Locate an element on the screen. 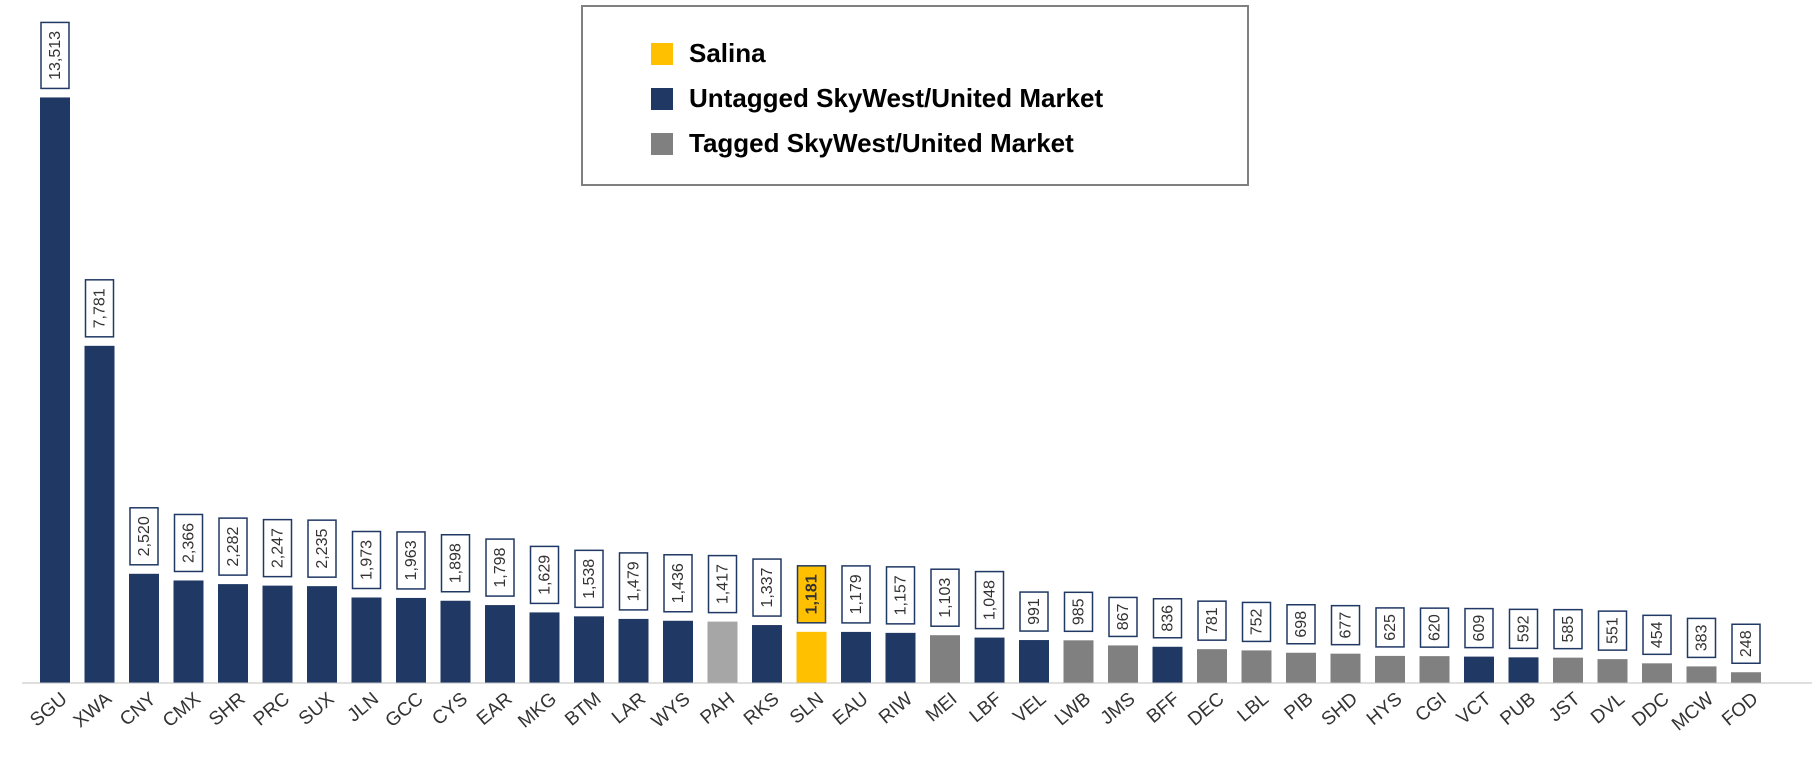  x-tick-label: DEC is located at coordinates (1206, 710).